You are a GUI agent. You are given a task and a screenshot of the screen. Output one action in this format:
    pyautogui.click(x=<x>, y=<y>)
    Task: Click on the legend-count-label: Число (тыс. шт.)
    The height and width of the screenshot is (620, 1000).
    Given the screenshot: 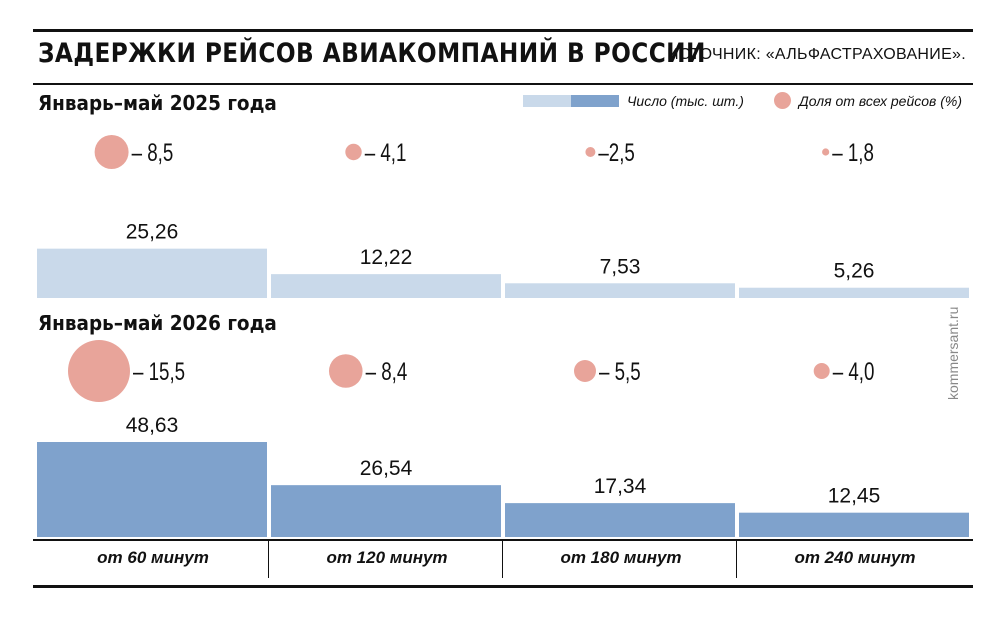 What is the action you would take?
    pyautogui.click(x=685, y=100)
    